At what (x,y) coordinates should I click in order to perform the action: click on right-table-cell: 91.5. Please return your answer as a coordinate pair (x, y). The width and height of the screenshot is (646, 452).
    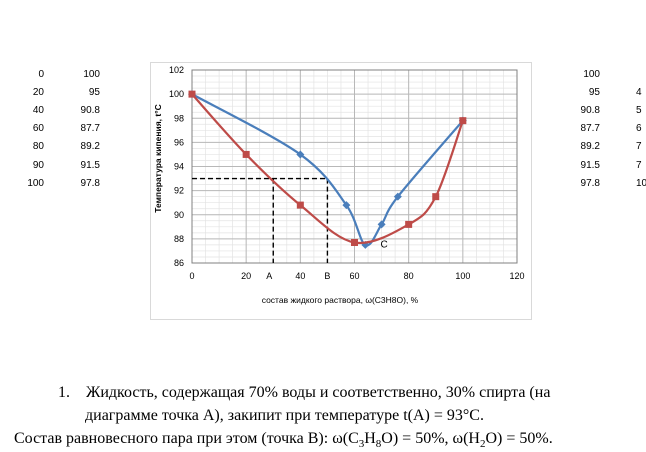
    Looking at the image, I should click on (590, 165).